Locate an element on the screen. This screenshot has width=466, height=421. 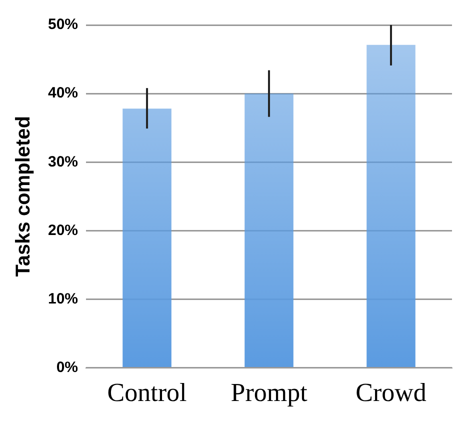
y-axis-title: Tasks completed is located at coordinates (23, 196).